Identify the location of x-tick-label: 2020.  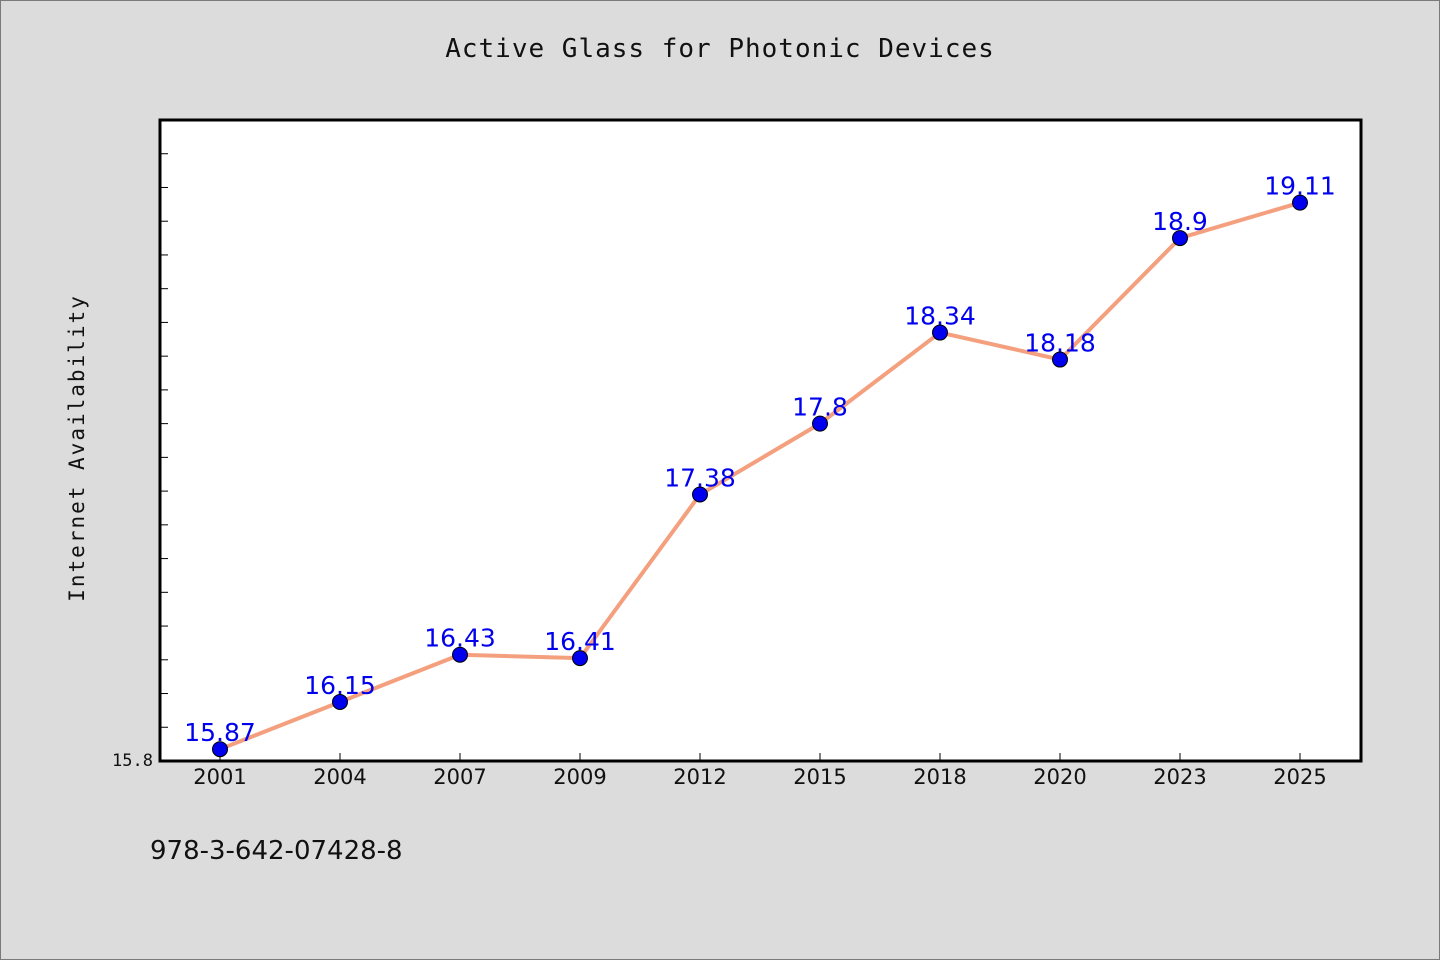
(1059, 777).